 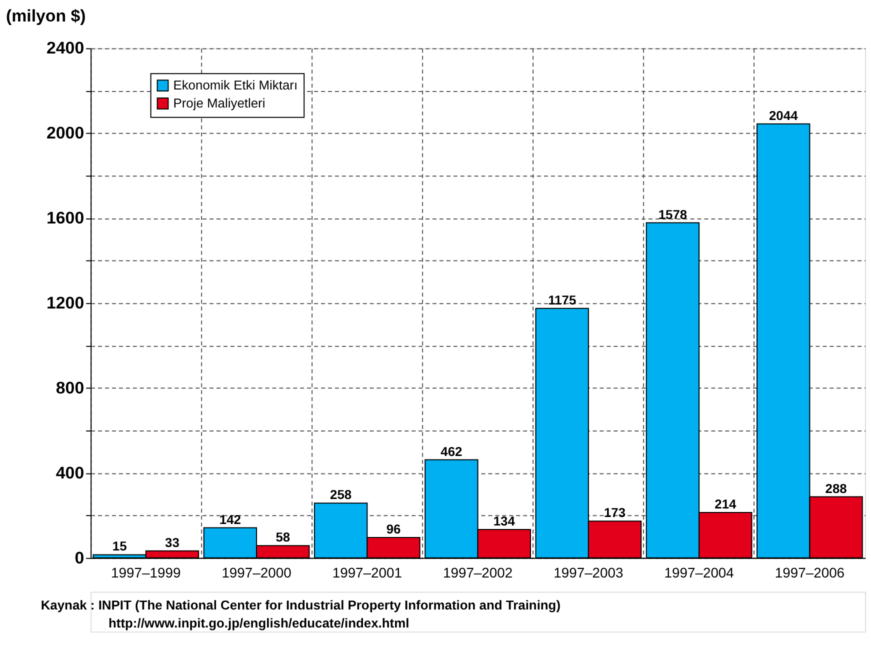 What do you see at coordinates (70, 388) in the screenshot?
I see `y-tick-label: 800` at bounding box center [70, 388].